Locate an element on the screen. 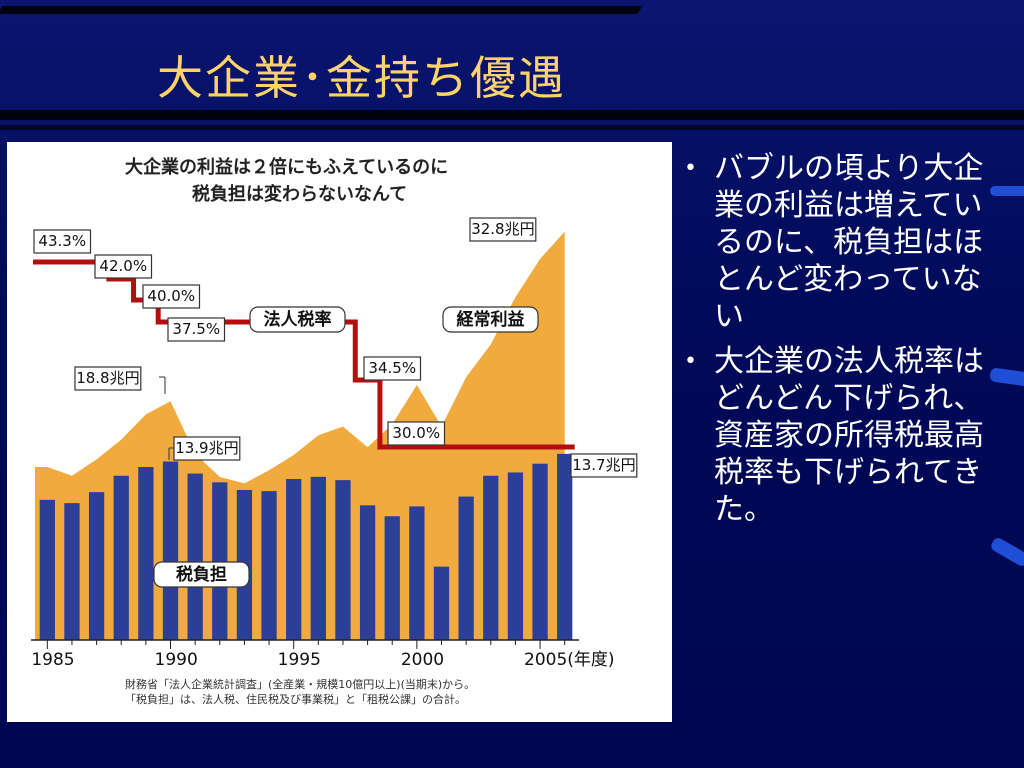 The height and width of the screenshot is (768, 1024). series-label-tax-rate-box is located at coordinates (297, 319).